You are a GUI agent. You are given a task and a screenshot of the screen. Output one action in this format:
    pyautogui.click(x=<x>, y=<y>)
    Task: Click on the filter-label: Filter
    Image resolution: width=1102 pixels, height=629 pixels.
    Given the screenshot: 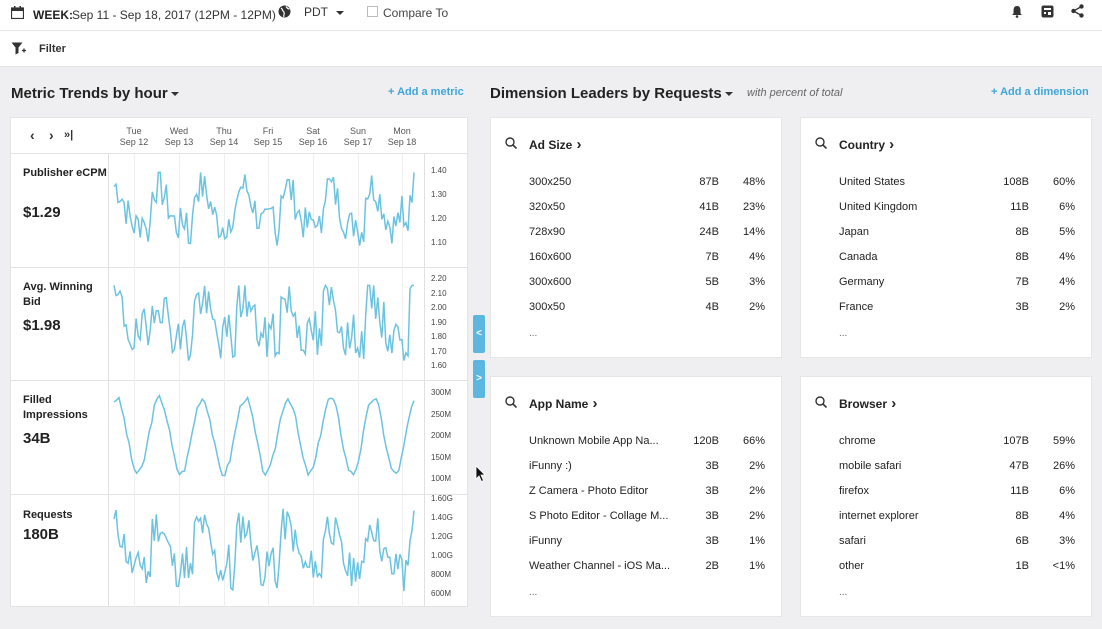 What is the action you would take?
    pyautogui.click(x=52, y=49)
    